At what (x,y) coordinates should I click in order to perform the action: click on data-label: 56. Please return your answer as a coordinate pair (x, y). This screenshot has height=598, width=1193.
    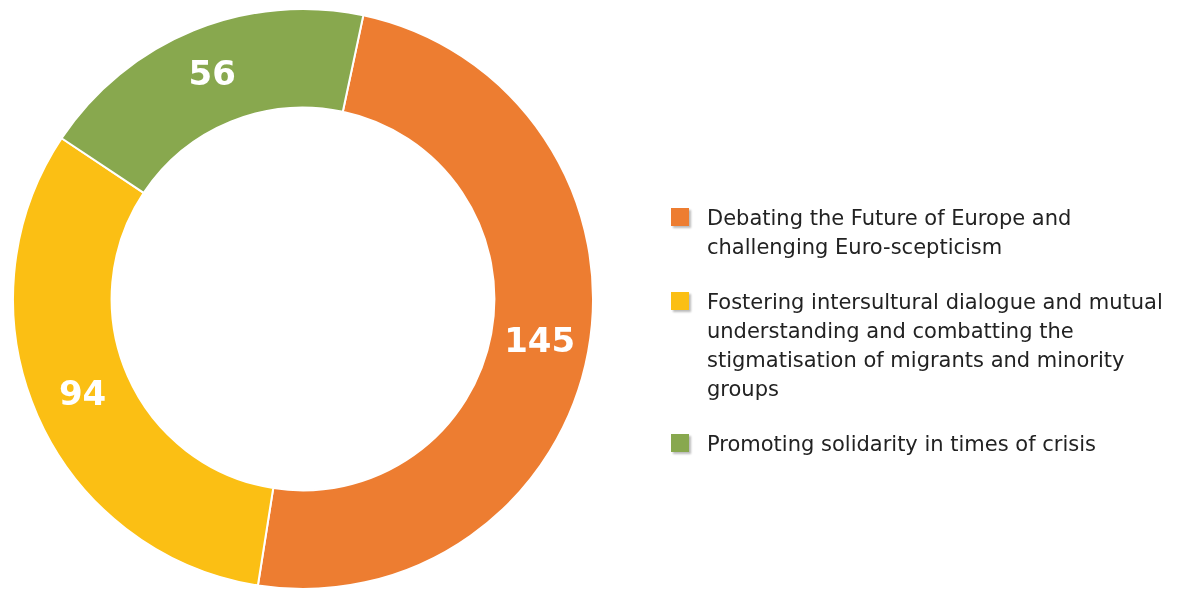
    Looking at the image, I should click on (212, 72).